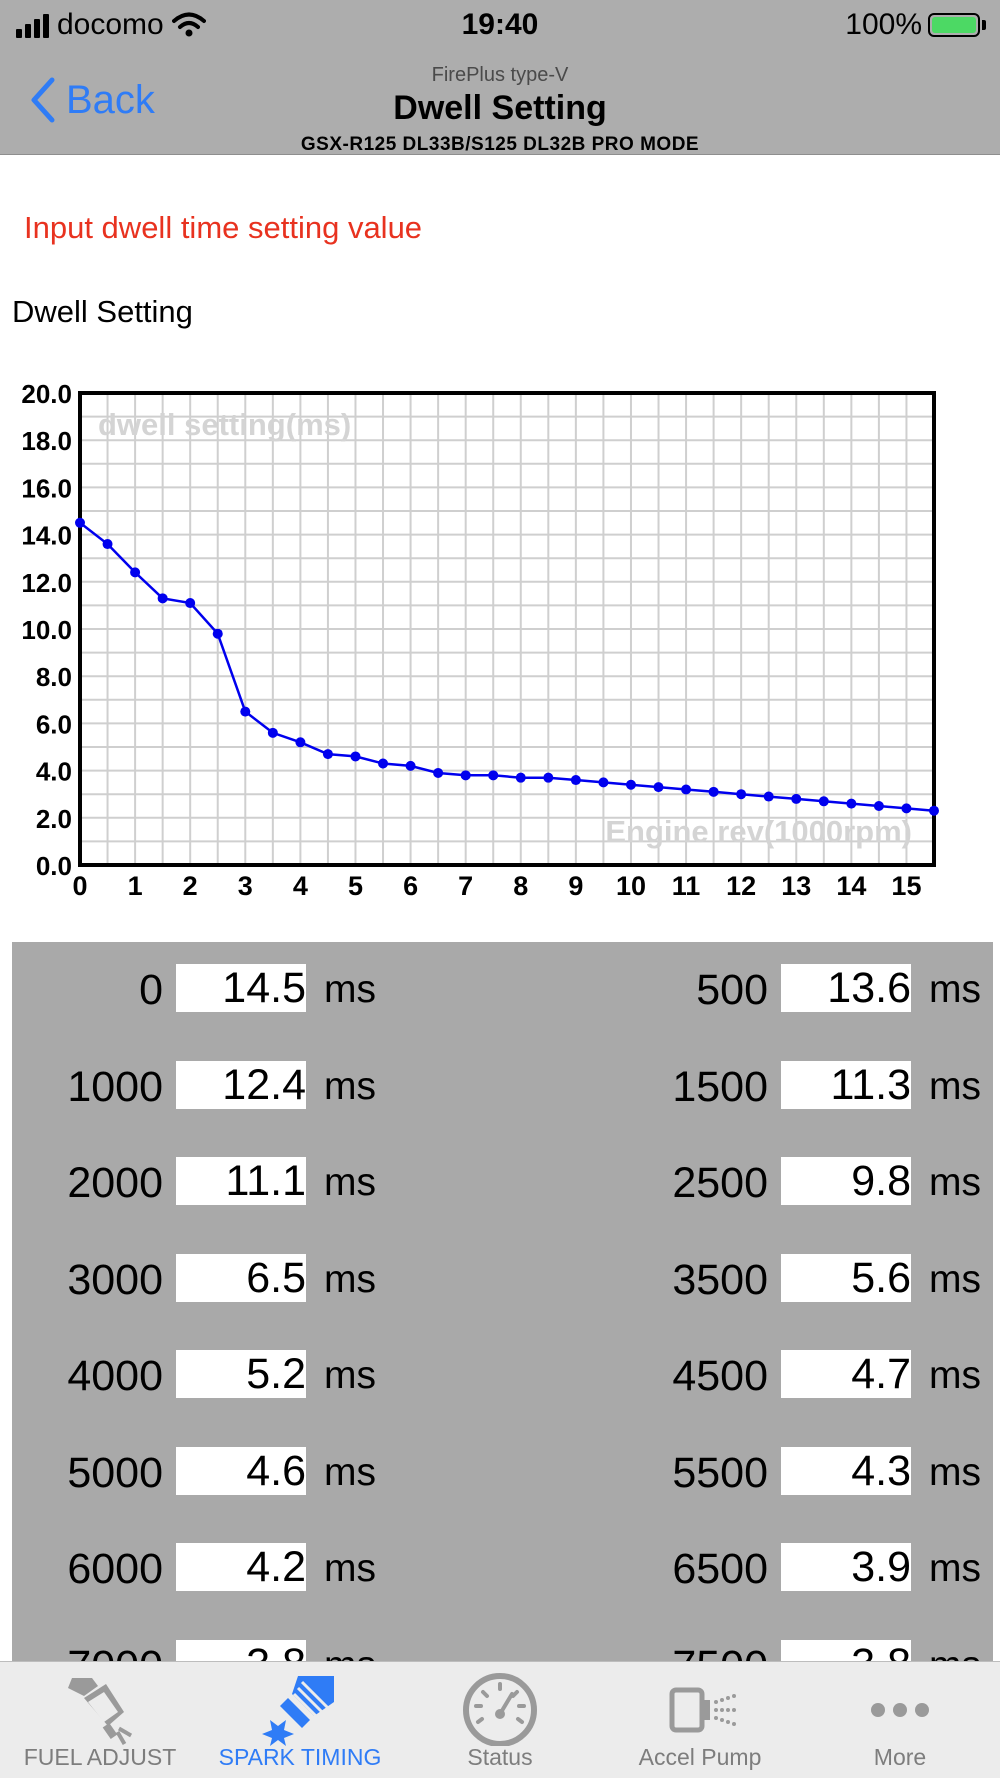 The image size is (1000, 1778). What do you see at coordinates (135, 886) in the screenshot?
I see `x-tick-label: 1` at bounding box center [135, 886].